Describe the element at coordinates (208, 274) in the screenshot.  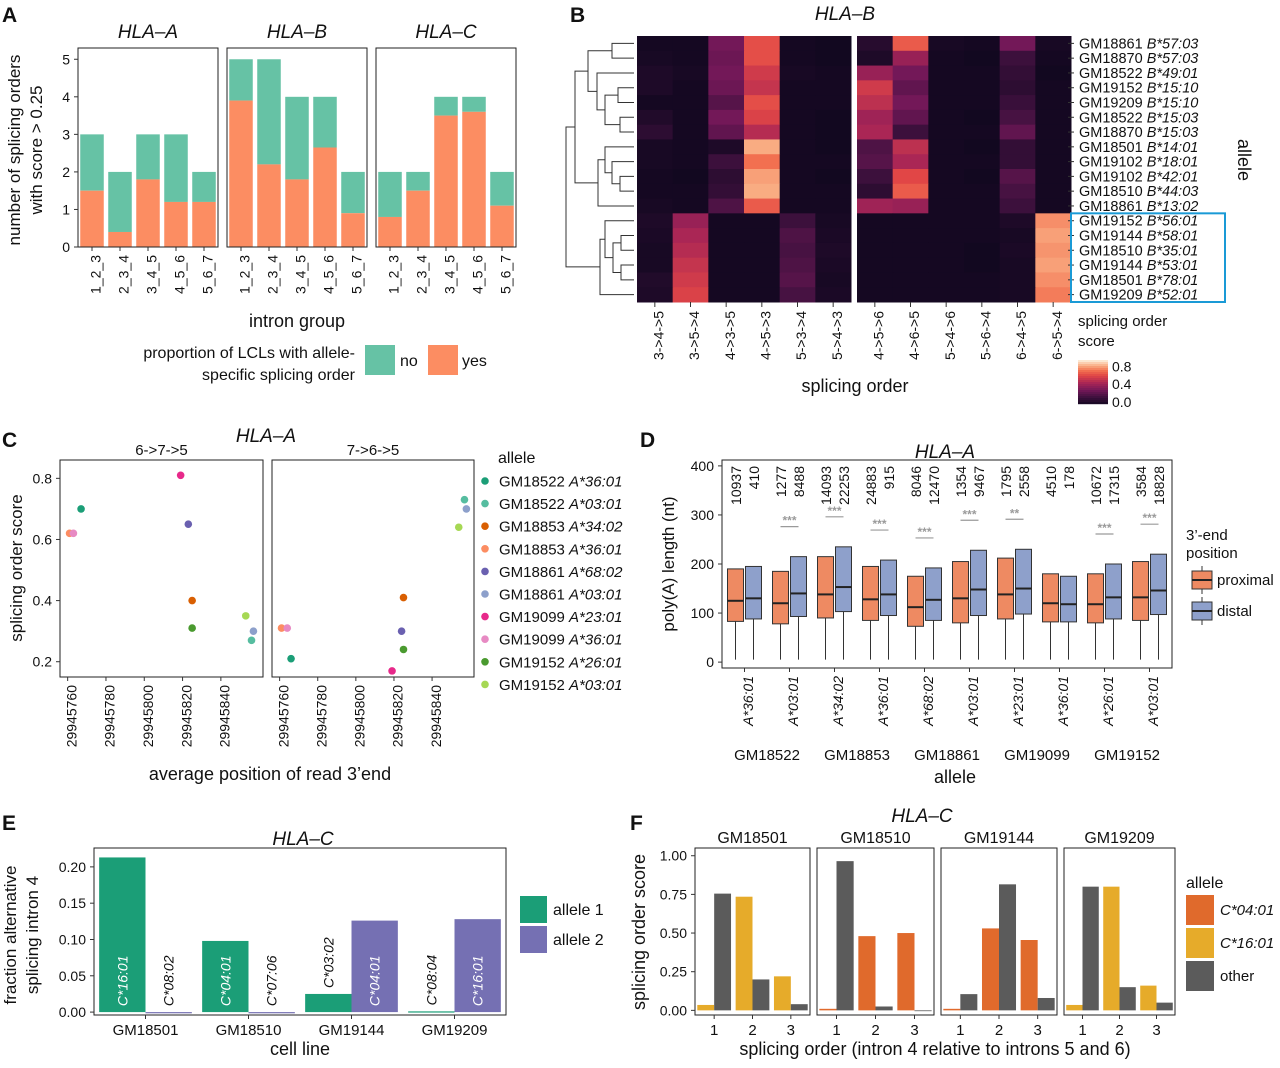
I see `x-tick-label: 5_6_7` at that location.